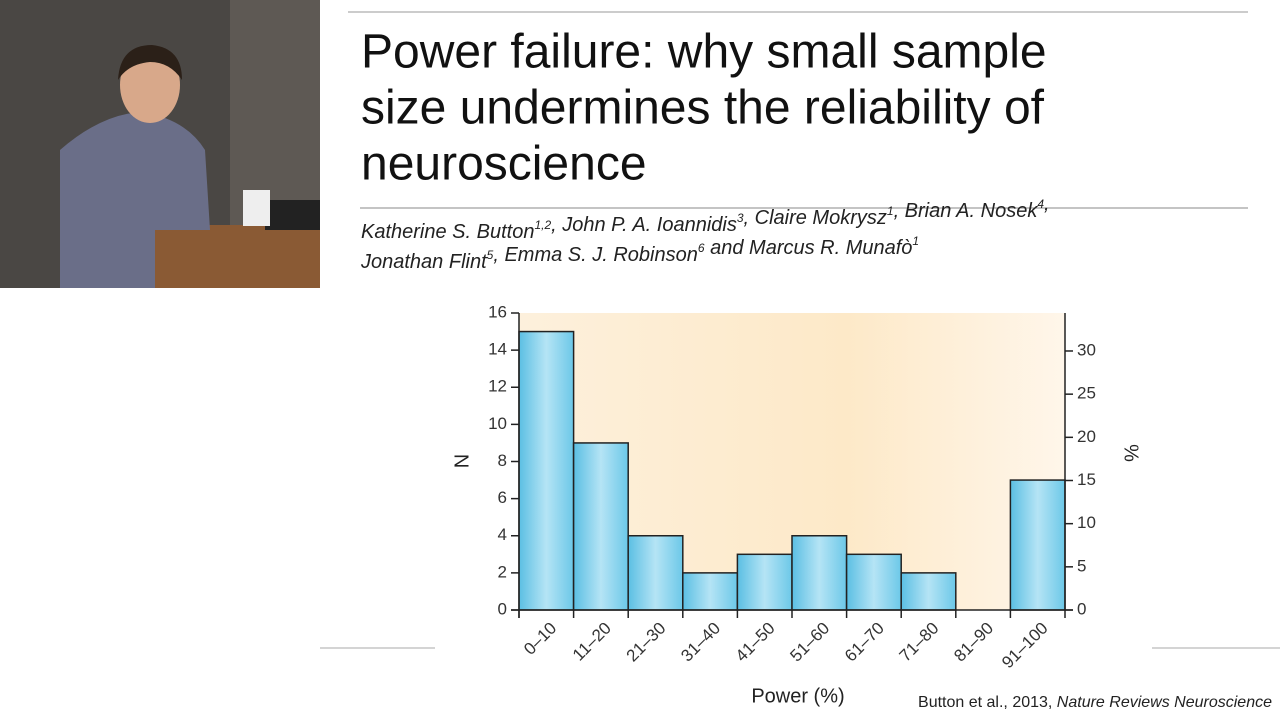 Image resolution: width=1280 pixels, height=720 pixels. What do you see at coordinates (504, 164) in the screenshot?
I see `paper-title: neuroscience` at bounding box center [504, 164].